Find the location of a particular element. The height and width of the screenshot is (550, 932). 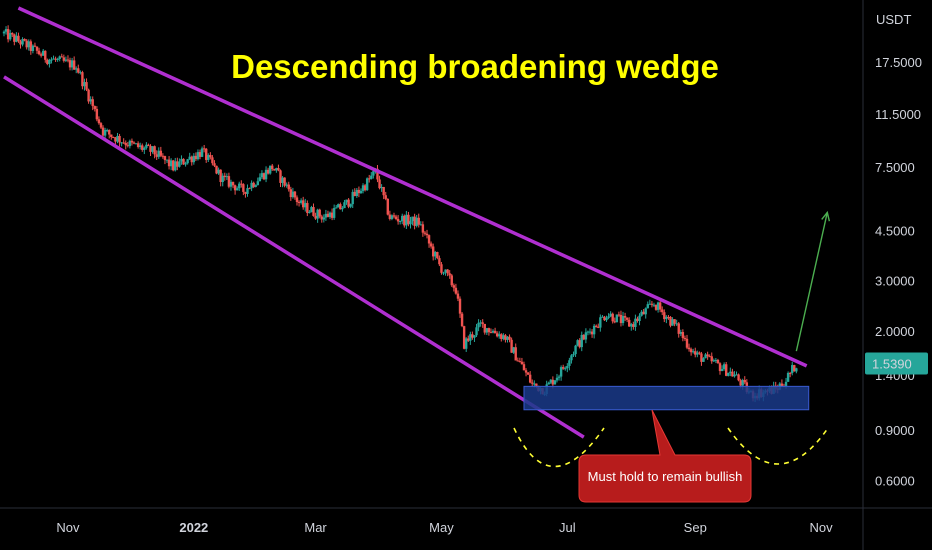

y-tick-label: 4.5000 is located at coordinates (895, 230).